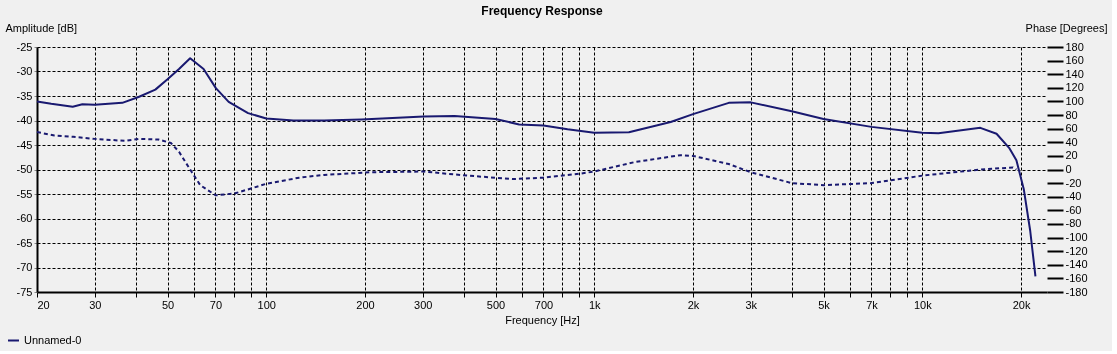 The width and height of the screenshot is (1117, 354). What do you see at coordinates (1073, 209) in the screenshot?
I see `y2-tick-label: -60` at bounding box center [1073, 209].